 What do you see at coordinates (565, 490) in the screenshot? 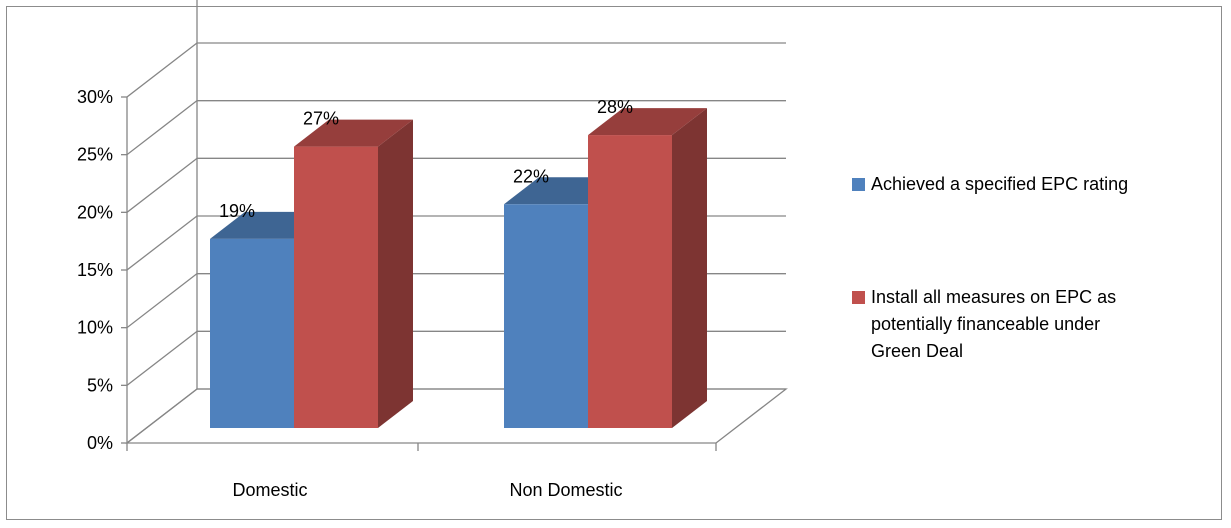
I see `x-category-label: Non Domestic` at bounding box center [565, 490].